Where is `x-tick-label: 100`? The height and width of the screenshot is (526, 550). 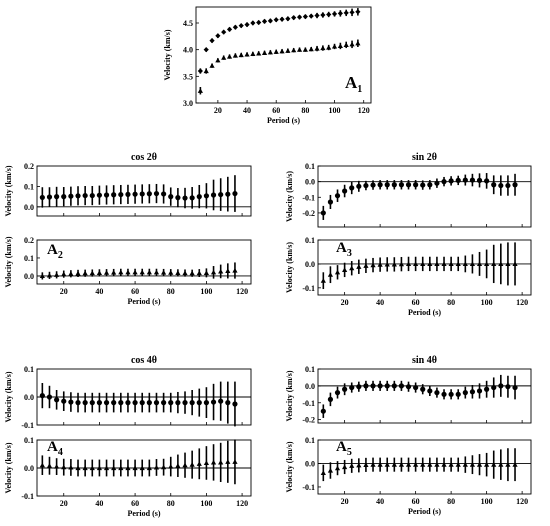
x-tick-label: 100 is located at coordinates (487, 302).